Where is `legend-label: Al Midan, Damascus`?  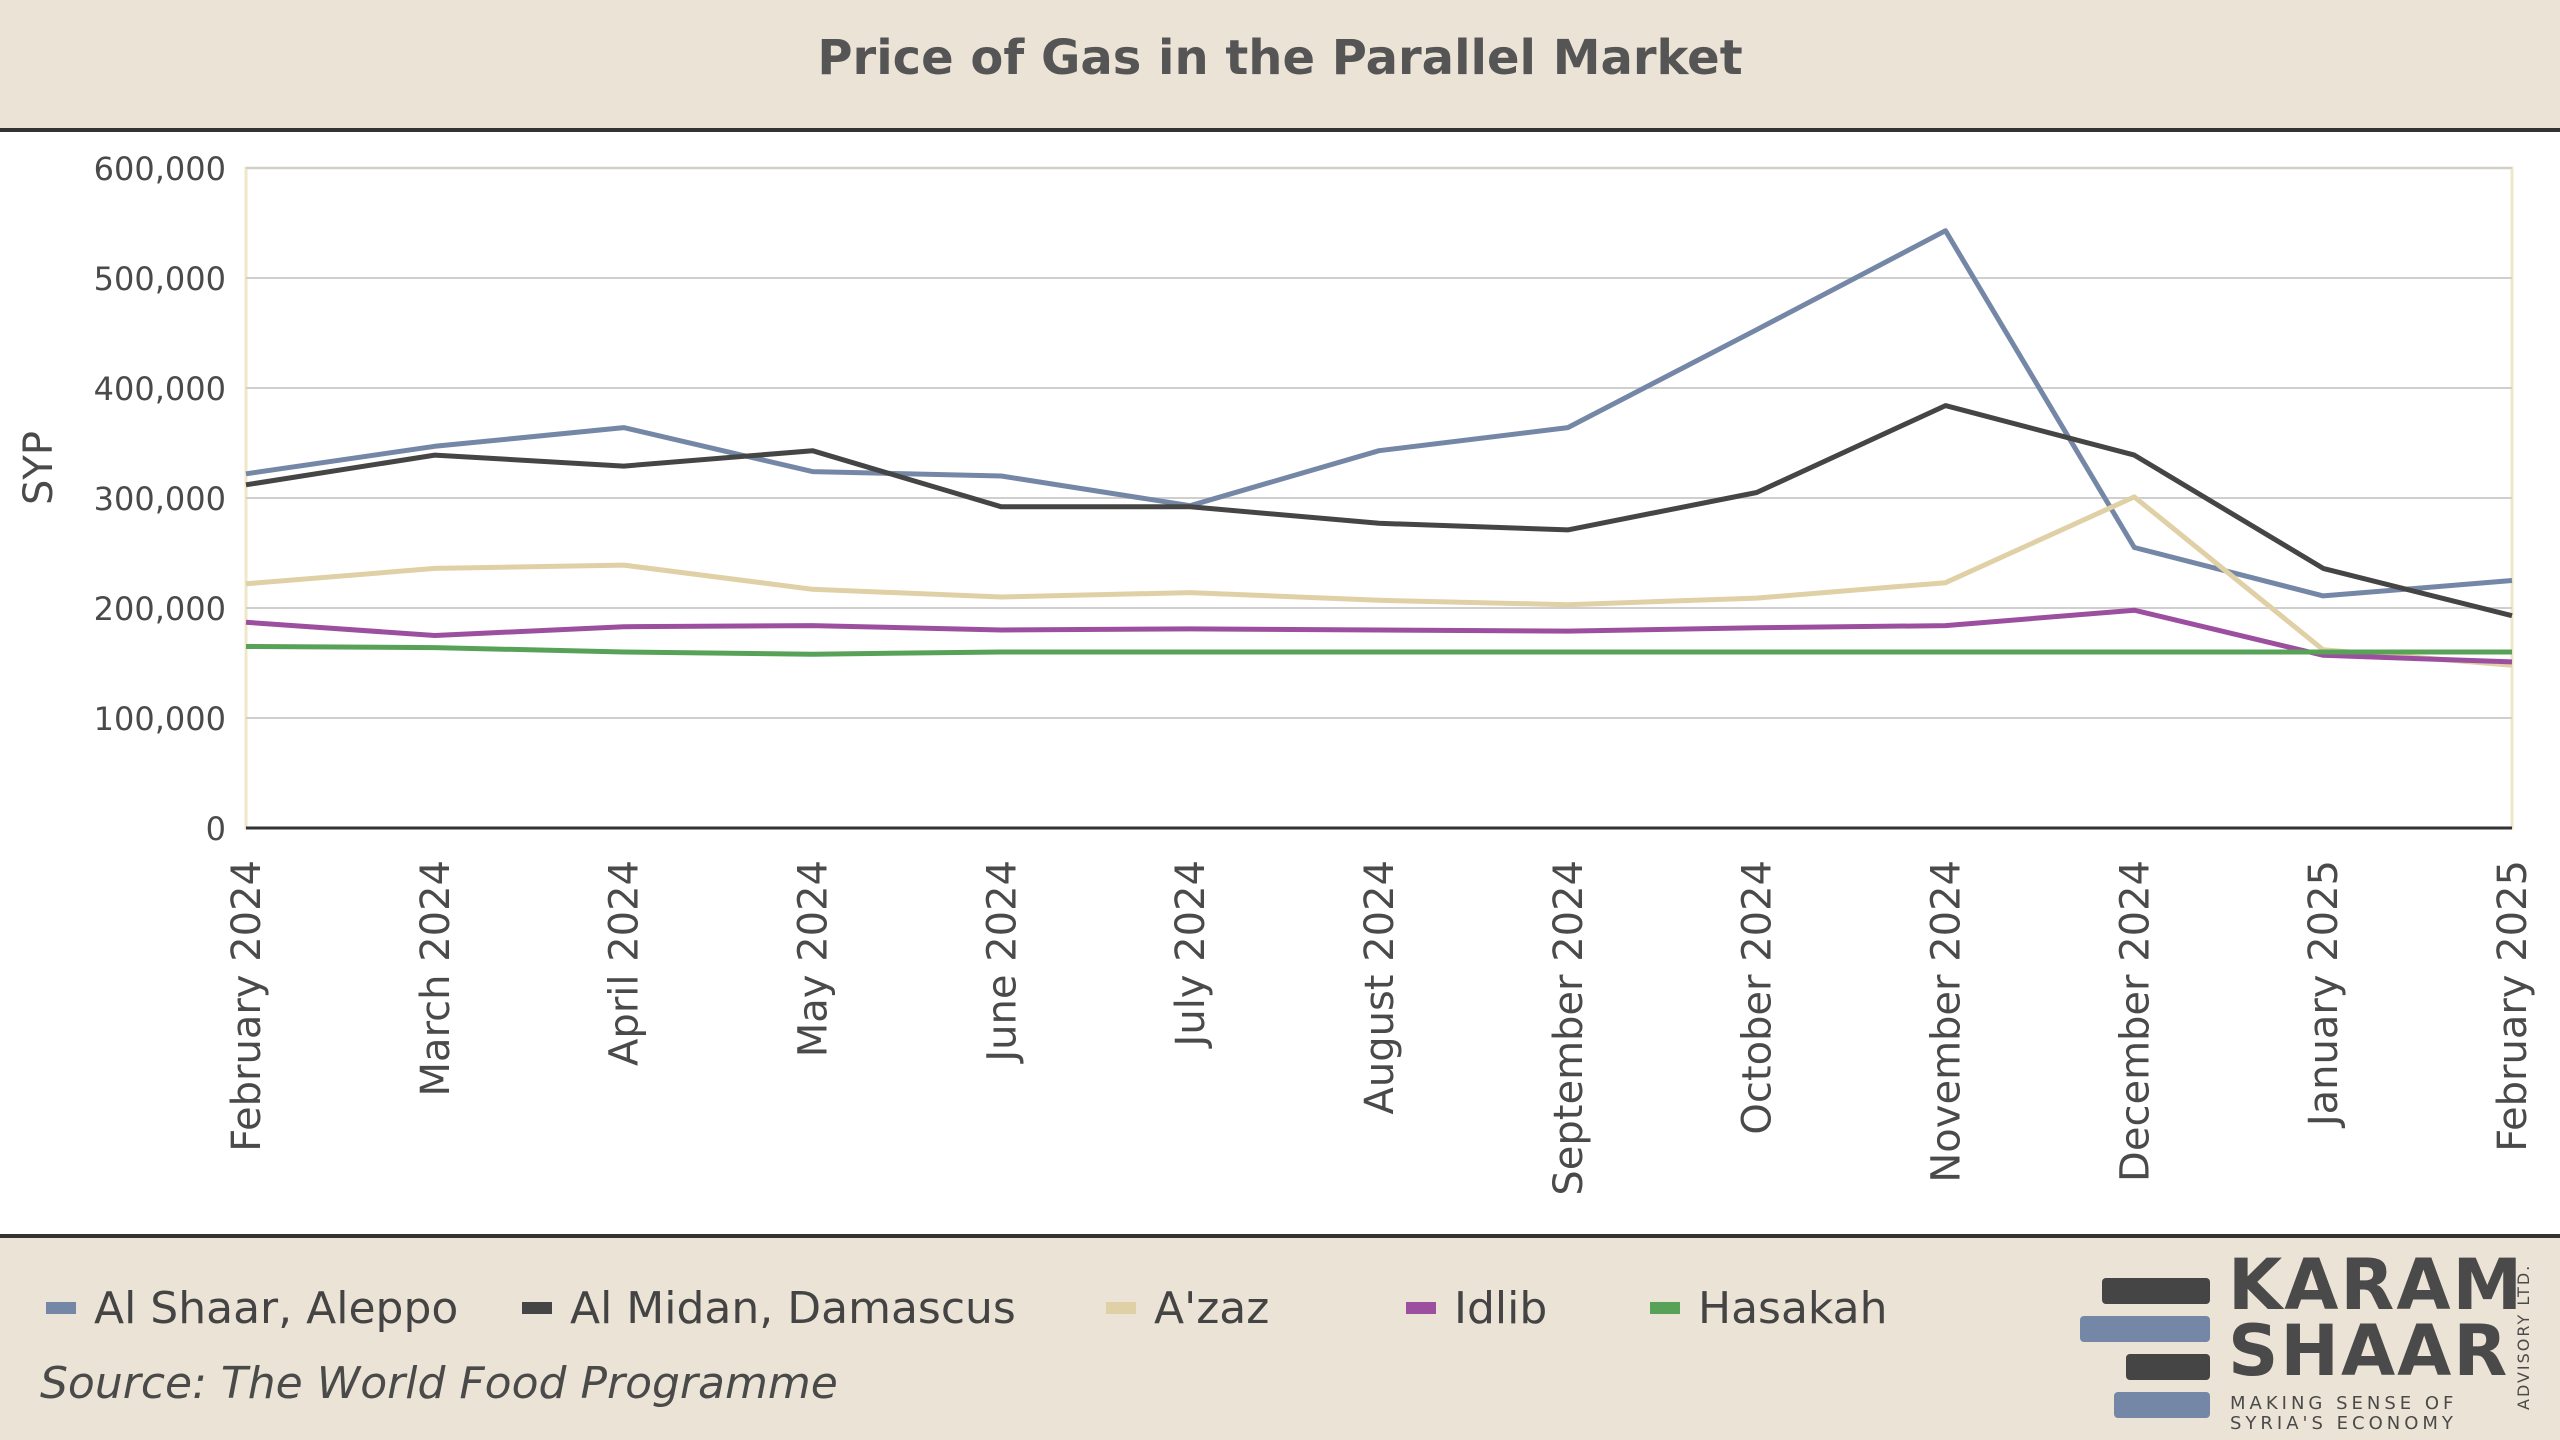
legend-label: Al Midan, Damascus is located at coordinates (793, 1308).